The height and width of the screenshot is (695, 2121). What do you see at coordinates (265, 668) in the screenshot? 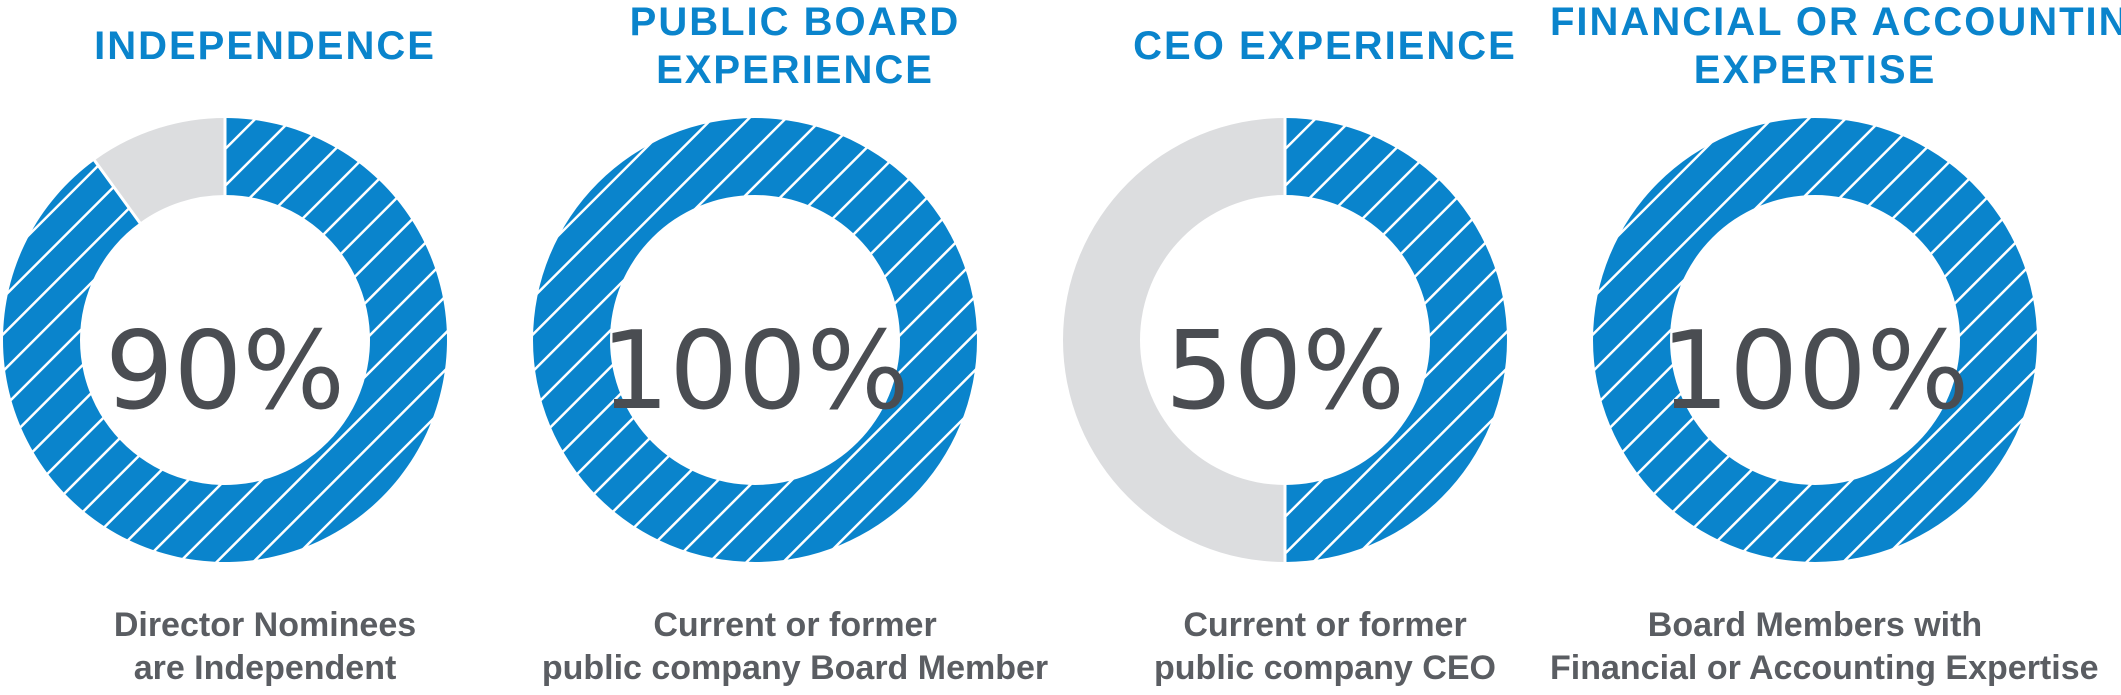
I see `metric-caption-line: are Independent` at bounding box center [265, 668].